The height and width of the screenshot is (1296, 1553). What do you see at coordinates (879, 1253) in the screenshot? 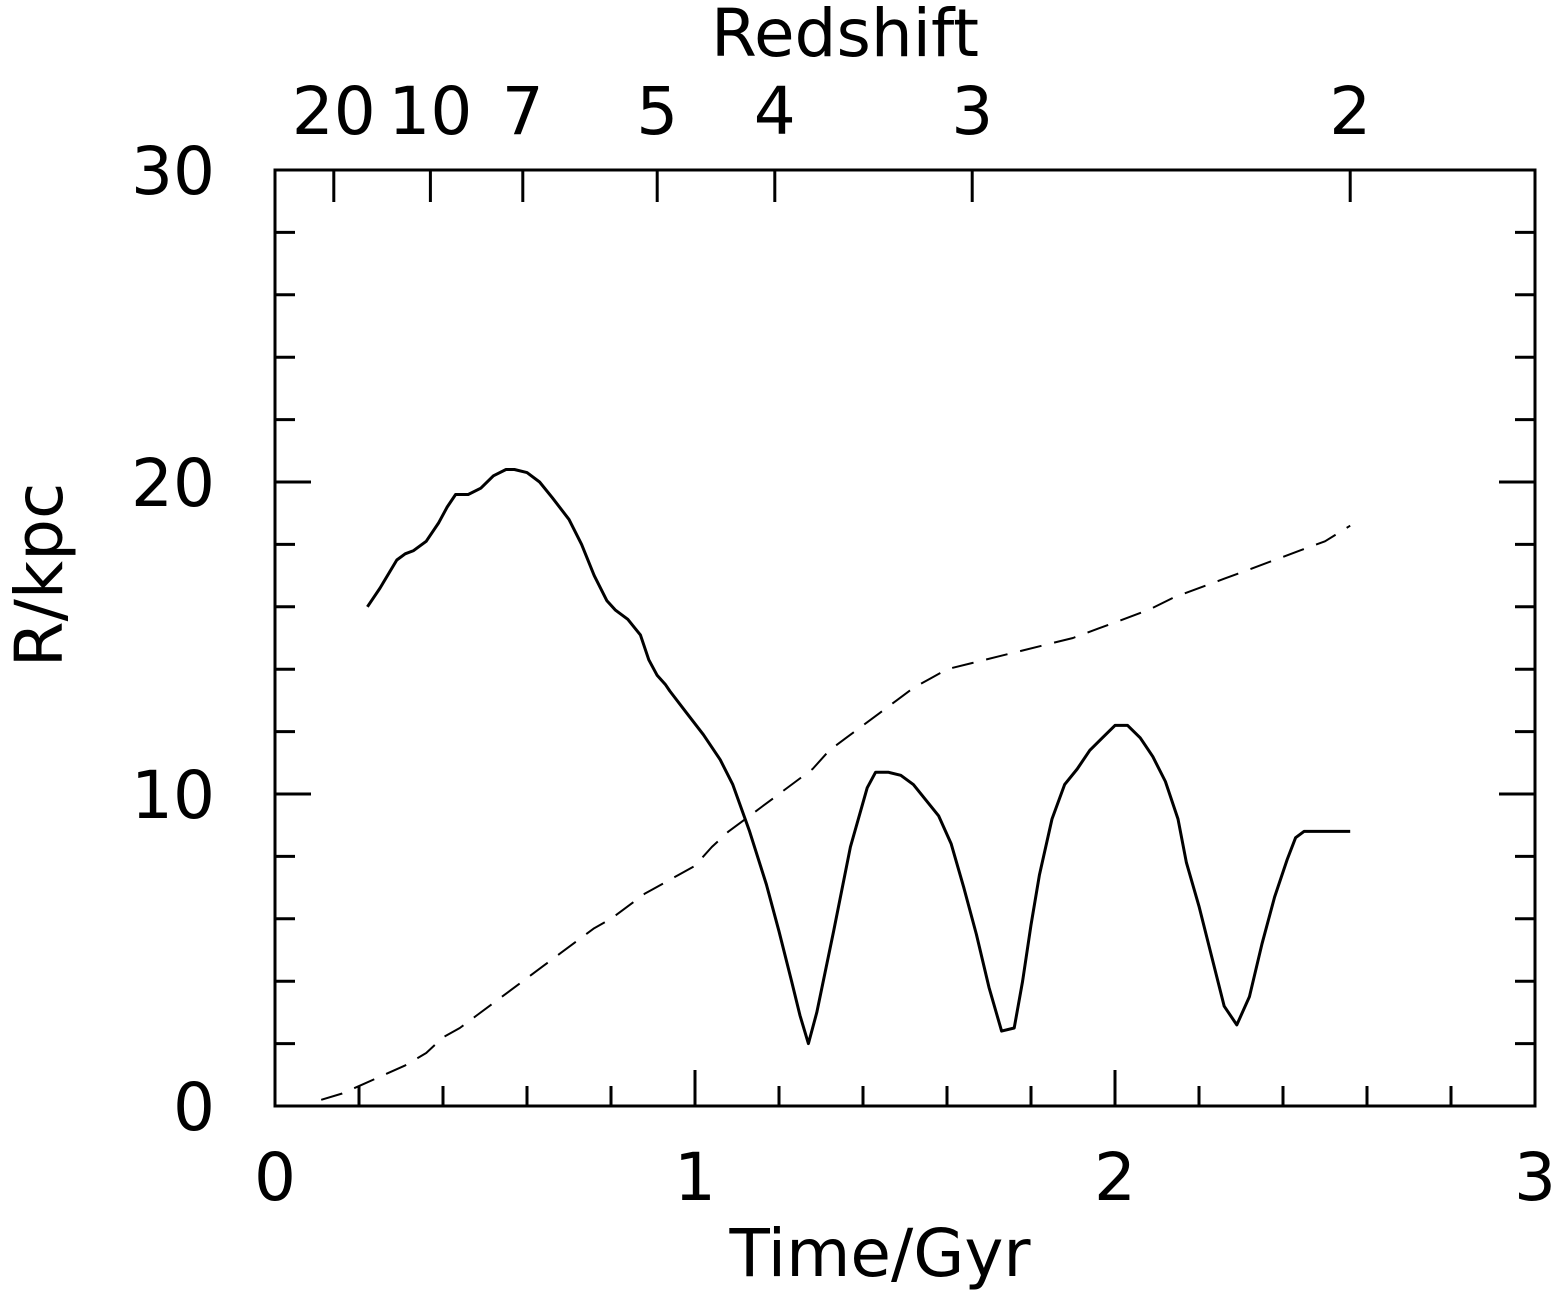
I see `x-axis-title: Time/Gyr` at bounding box center [879, 1253].